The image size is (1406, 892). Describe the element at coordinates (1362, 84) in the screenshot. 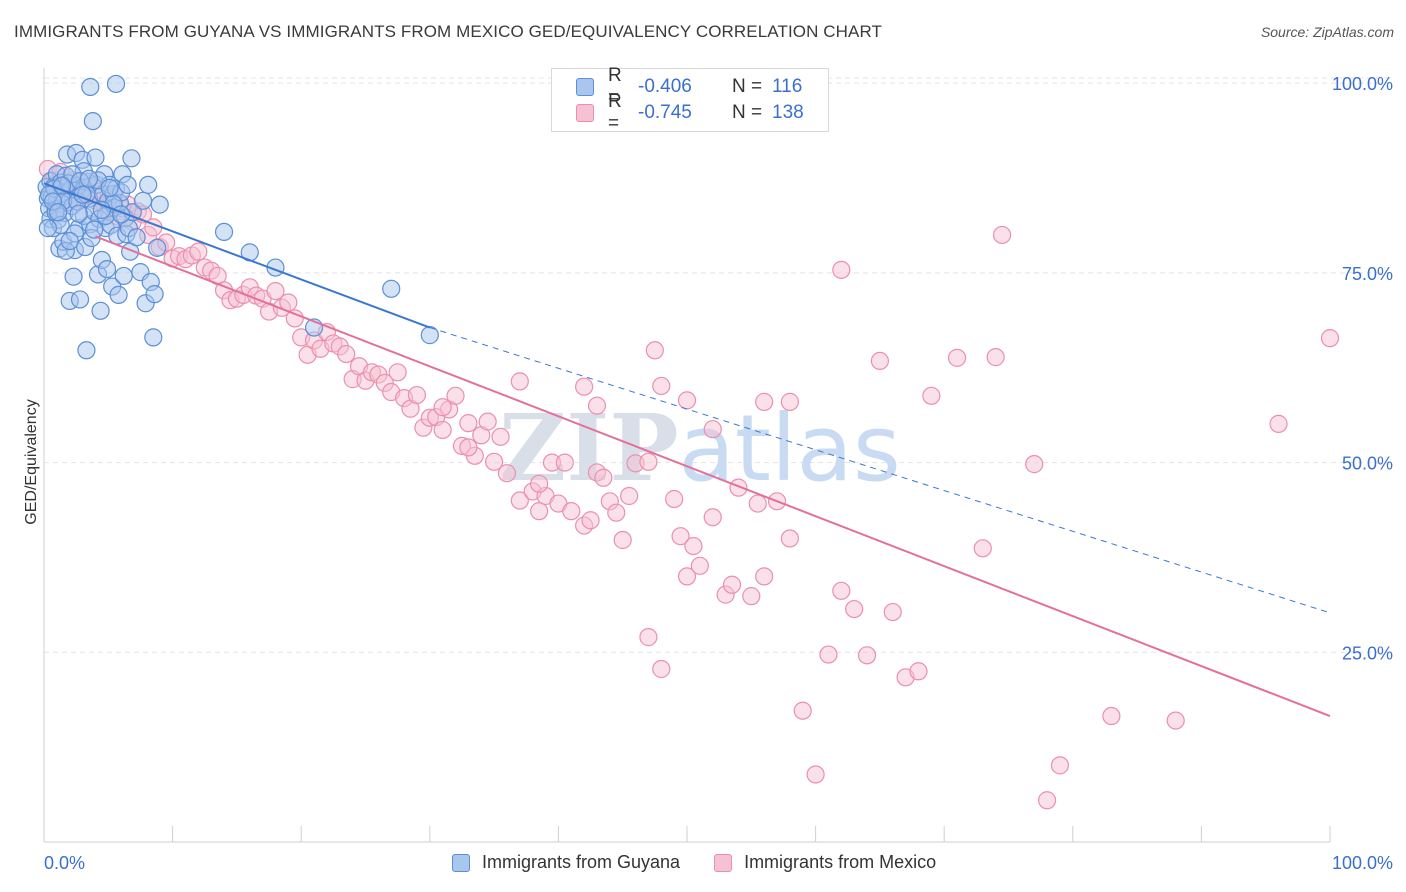

I see `y-tick-label: 100.0%` at that location.